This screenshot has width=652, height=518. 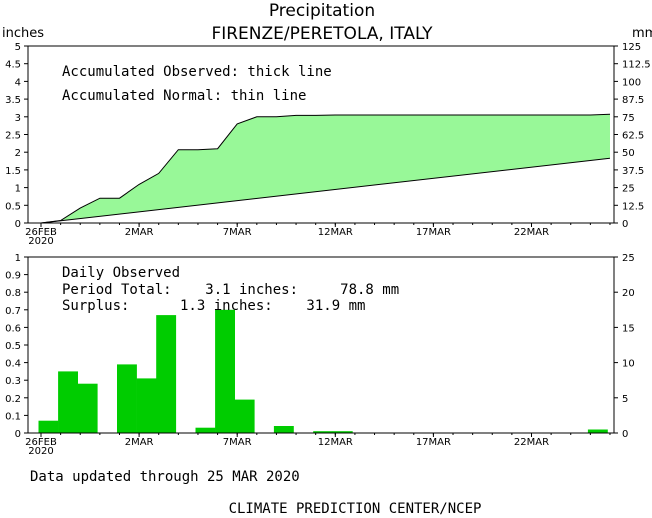 What do you see at coordinates (628, 189) in the screenshot?
I see `top-y-right-tick-label: 25` at bounding box center [628, 189].